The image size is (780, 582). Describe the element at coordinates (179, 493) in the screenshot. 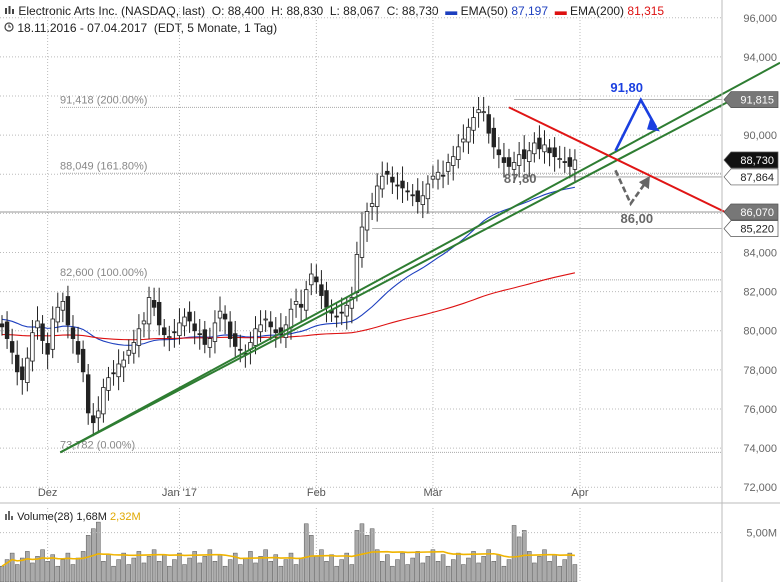

I see `x-tick-label: Jan '17` at that location.